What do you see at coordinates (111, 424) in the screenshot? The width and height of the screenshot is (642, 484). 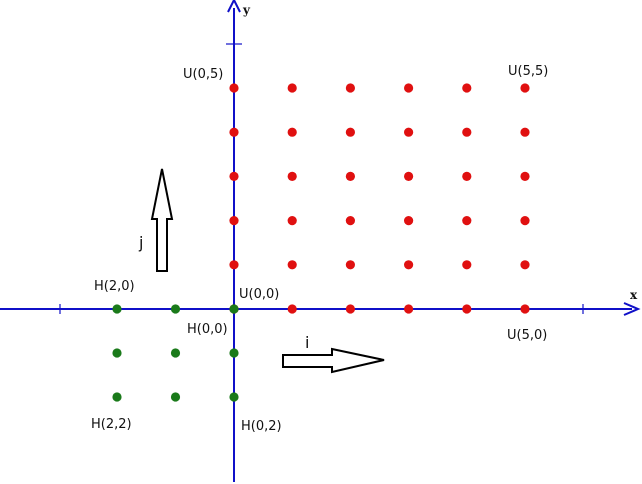 I see `label-h22: H(2,2)` at bounding box center [111, 424].